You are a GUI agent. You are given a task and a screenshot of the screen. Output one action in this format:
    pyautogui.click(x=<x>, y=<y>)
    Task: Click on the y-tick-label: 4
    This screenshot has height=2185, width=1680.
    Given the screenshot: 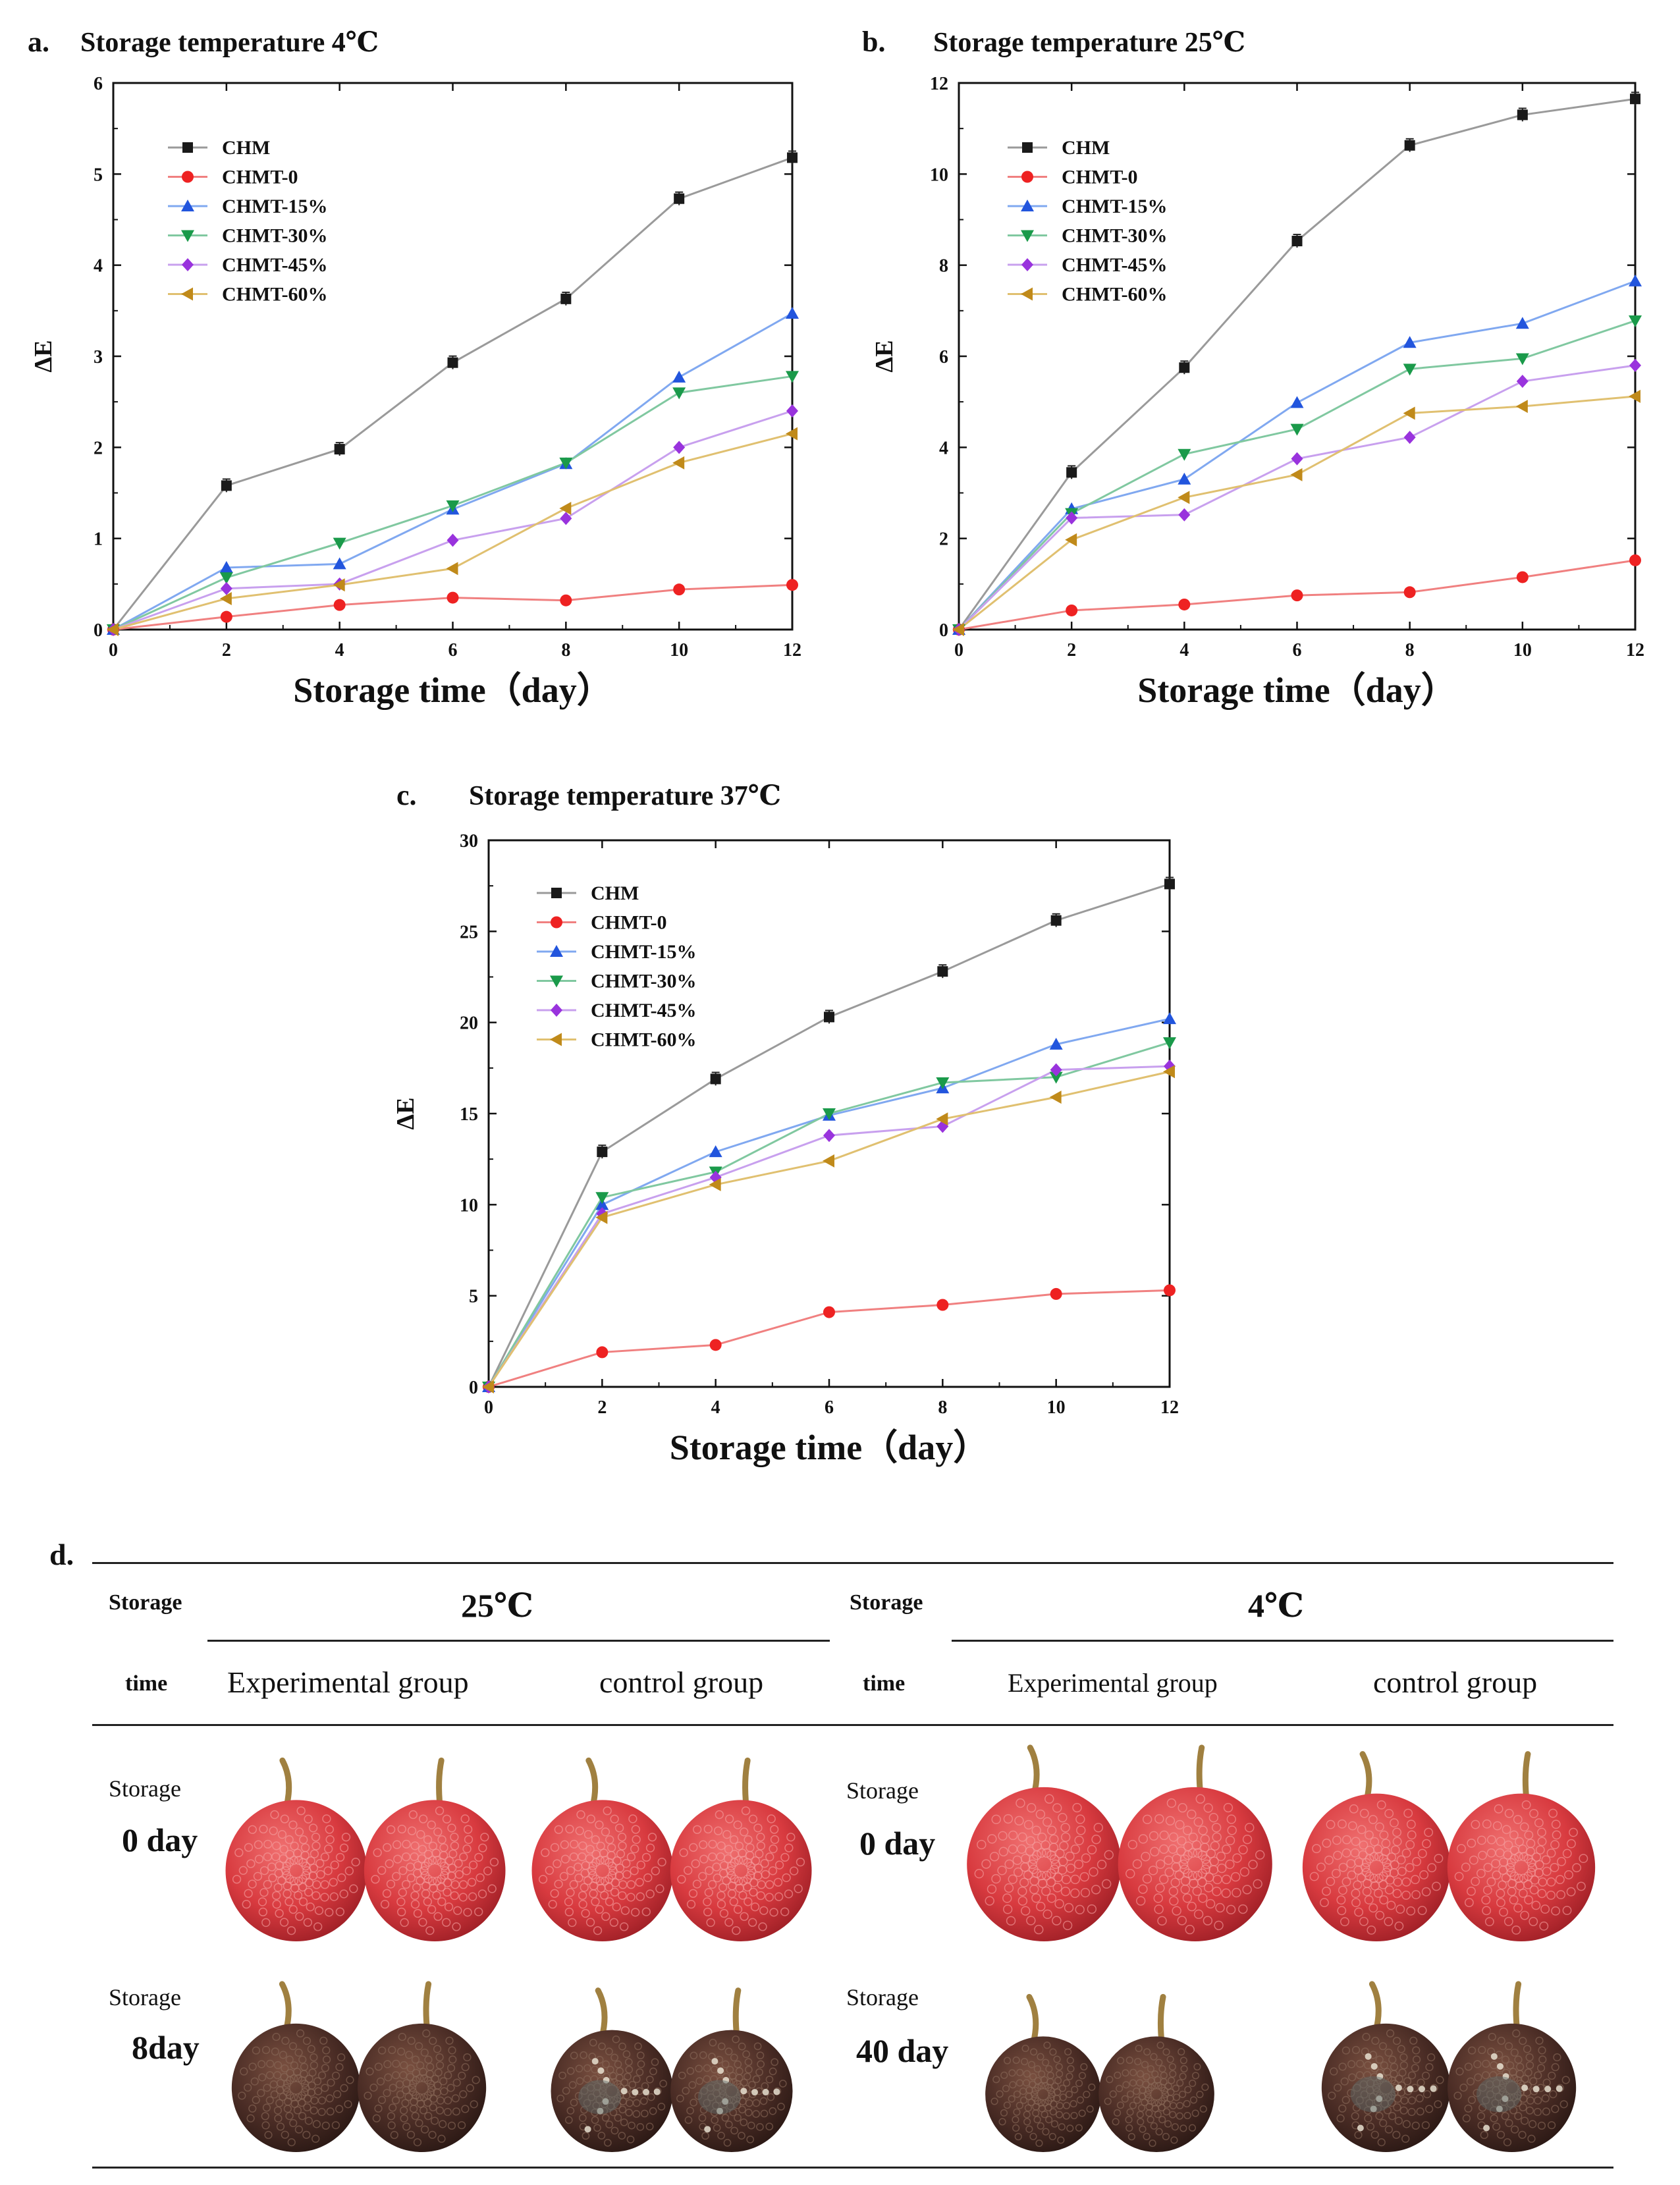 What is the action you would take?
    pyautogui.click(x=943, y=448)
    